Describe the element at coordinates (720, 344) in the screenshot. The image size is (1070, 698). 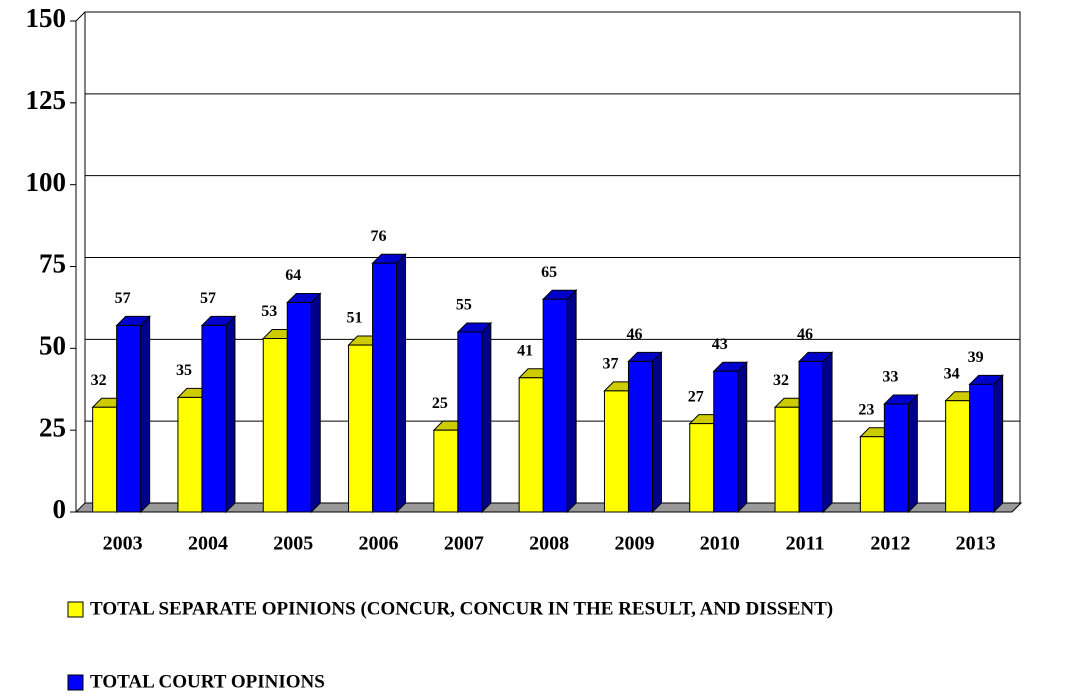
I see `value-label: 43` at that location.